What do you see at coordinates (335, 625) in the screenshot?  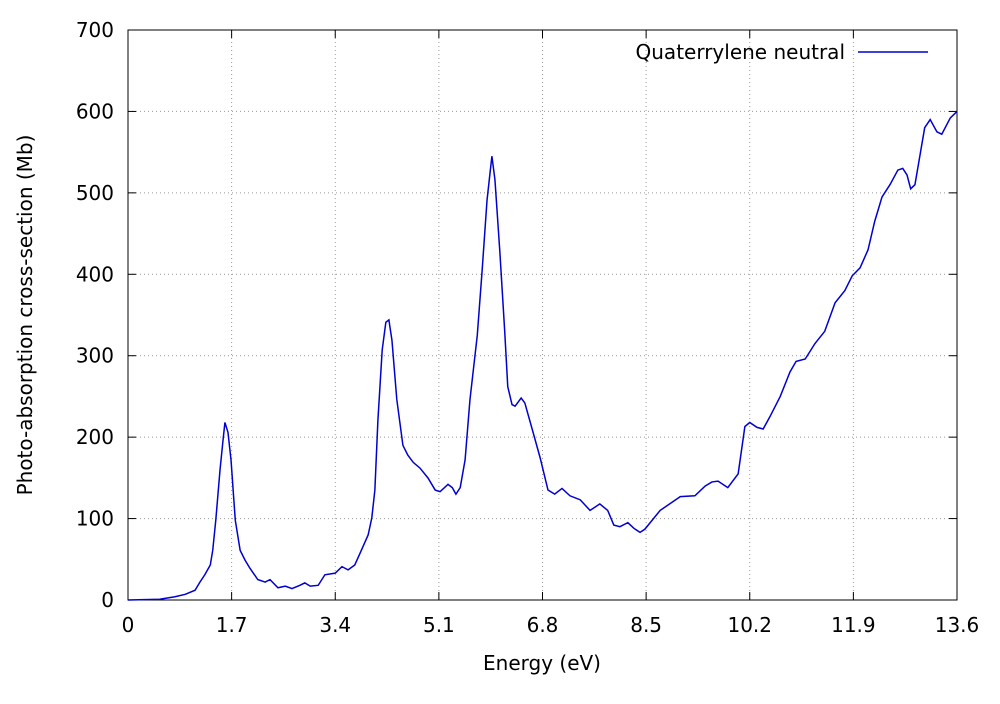 I see `x-tick-label: 3.4` at bounding box center [335, 625].